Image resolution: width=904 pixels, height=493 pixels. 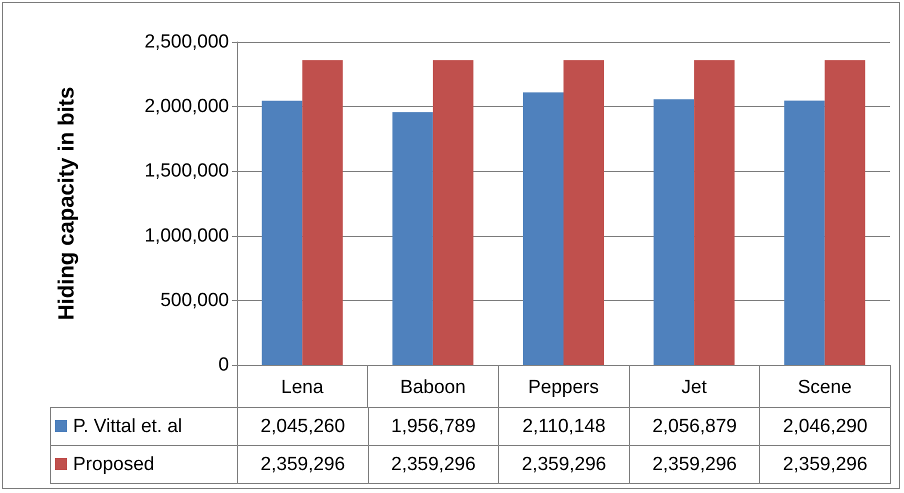 I want to click on data-label: 2,056,879, so click(x=694, y=427).